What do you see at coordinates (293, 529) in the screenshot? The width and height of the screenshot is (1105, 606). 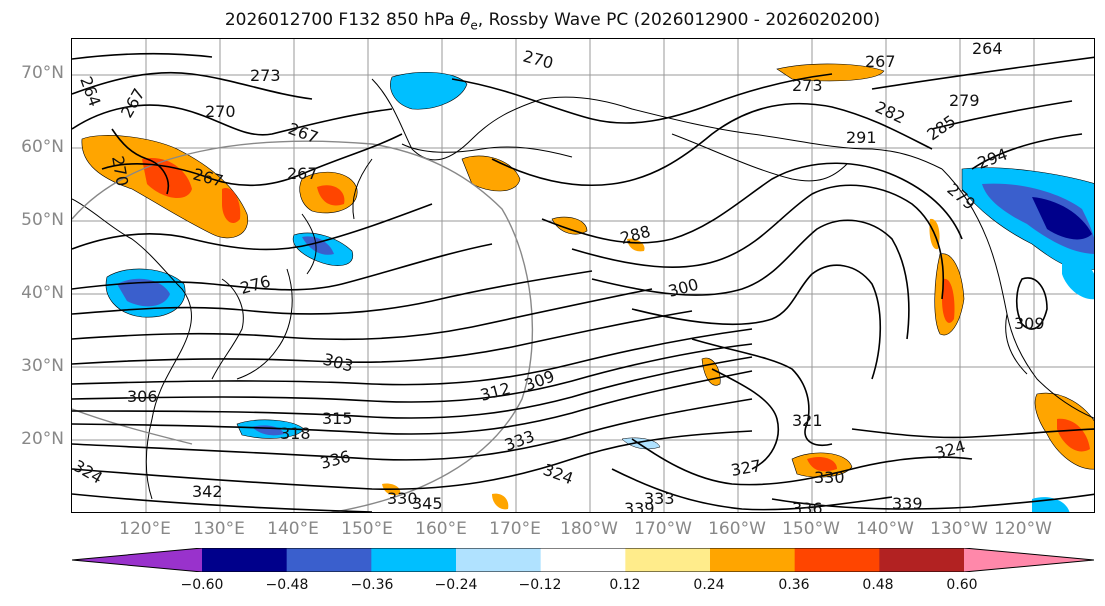 I see `lon-label: 140°E` at bounding box center [293, 529].